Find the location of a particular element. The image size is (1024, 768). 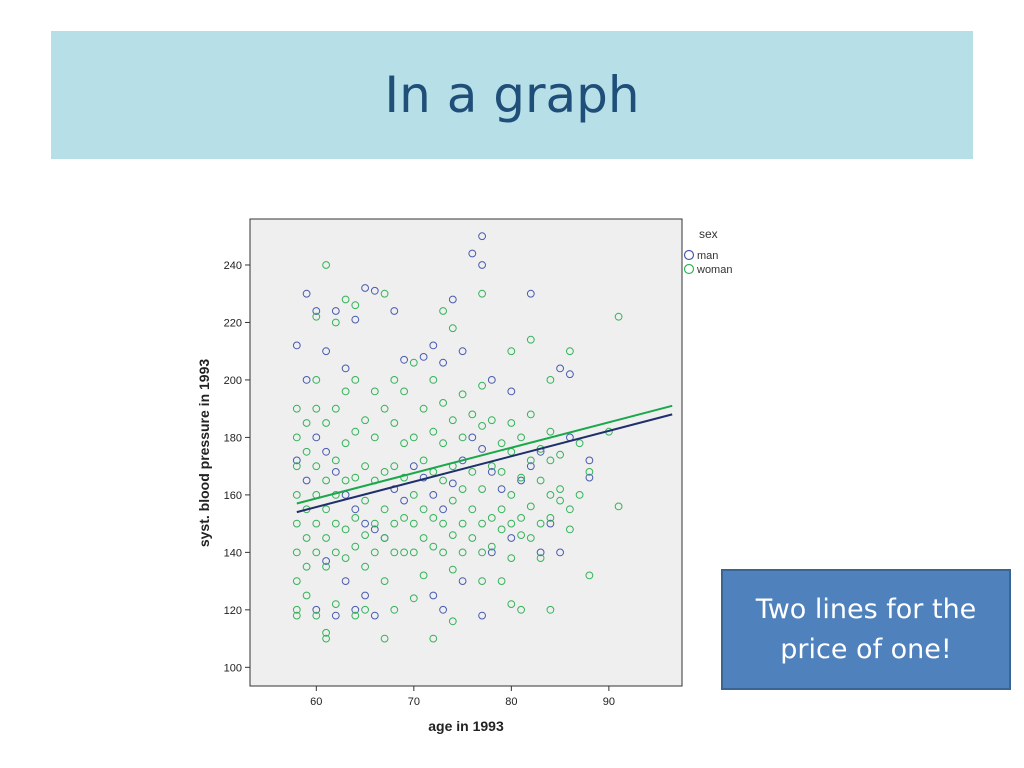

callout-text: Two lines for the price of one! is located at coordinates (866, 629).